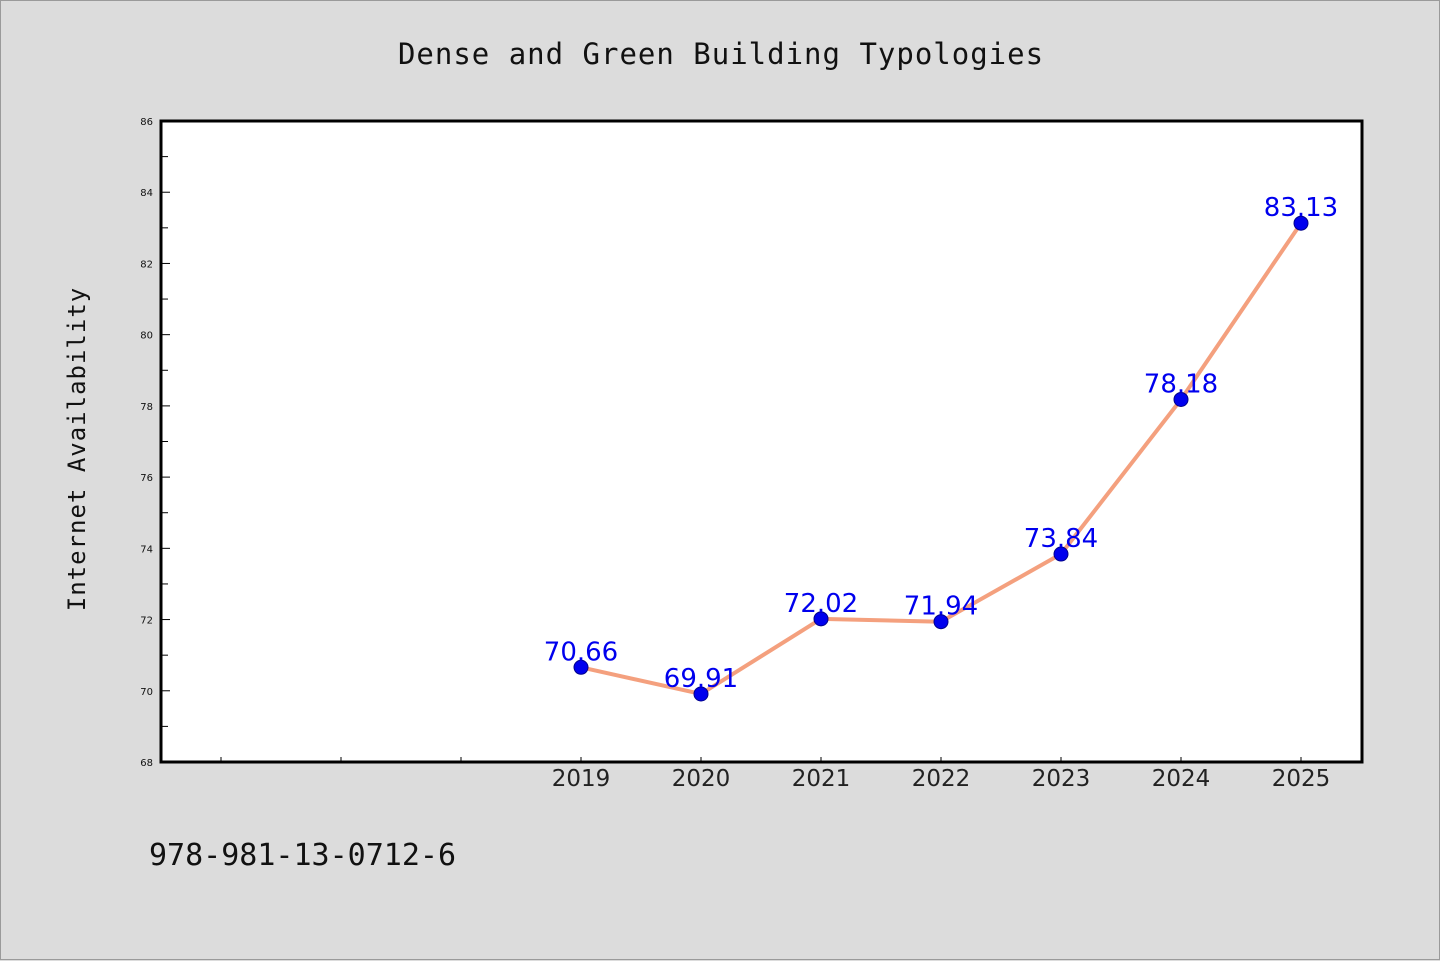  Describe the element at coordinates (146, 549) in the screenshot. I see `y-tick-label: 74` at that location.